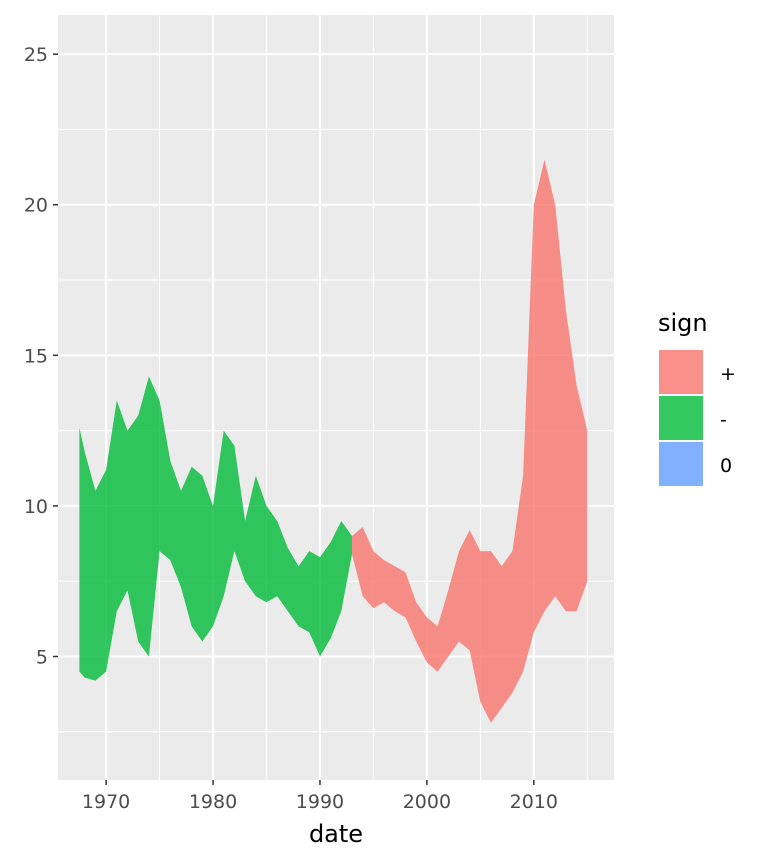 This screenshot has height=865, width=768. What do you see at coordinates (216, 528) in the screenshot?
I see `area-series-minus` at bounding box center [216, 528].